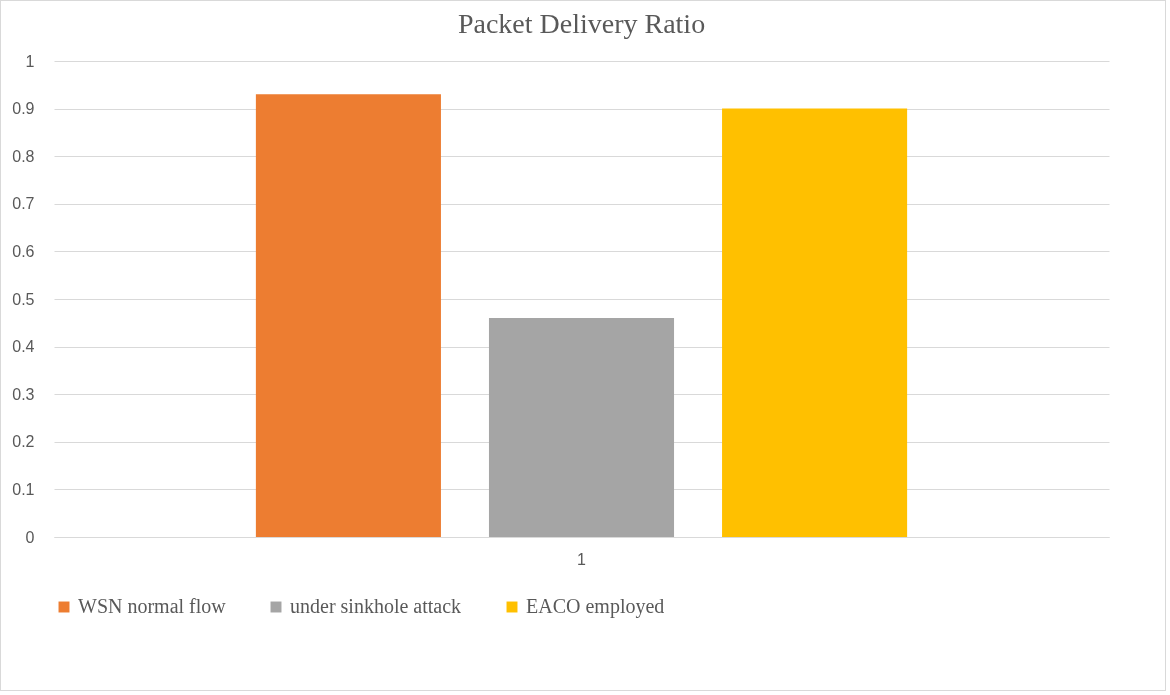  I want to click on y-tick-label: 0.2, so click(23, 442).